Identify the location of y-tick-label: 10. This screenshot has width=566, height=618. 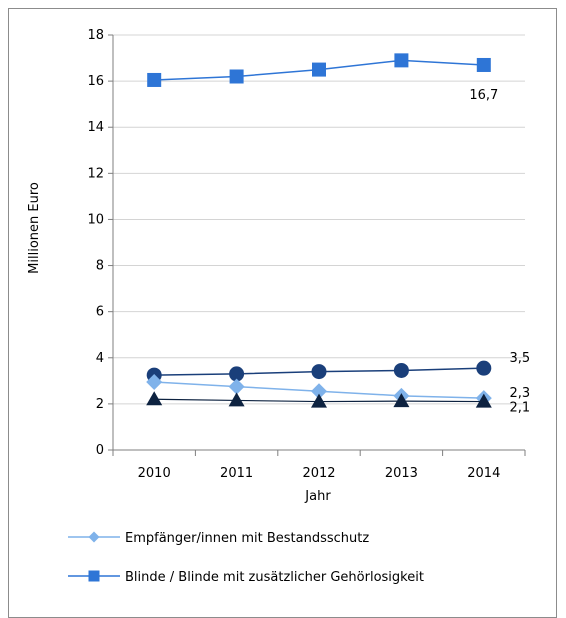
(95, 219).